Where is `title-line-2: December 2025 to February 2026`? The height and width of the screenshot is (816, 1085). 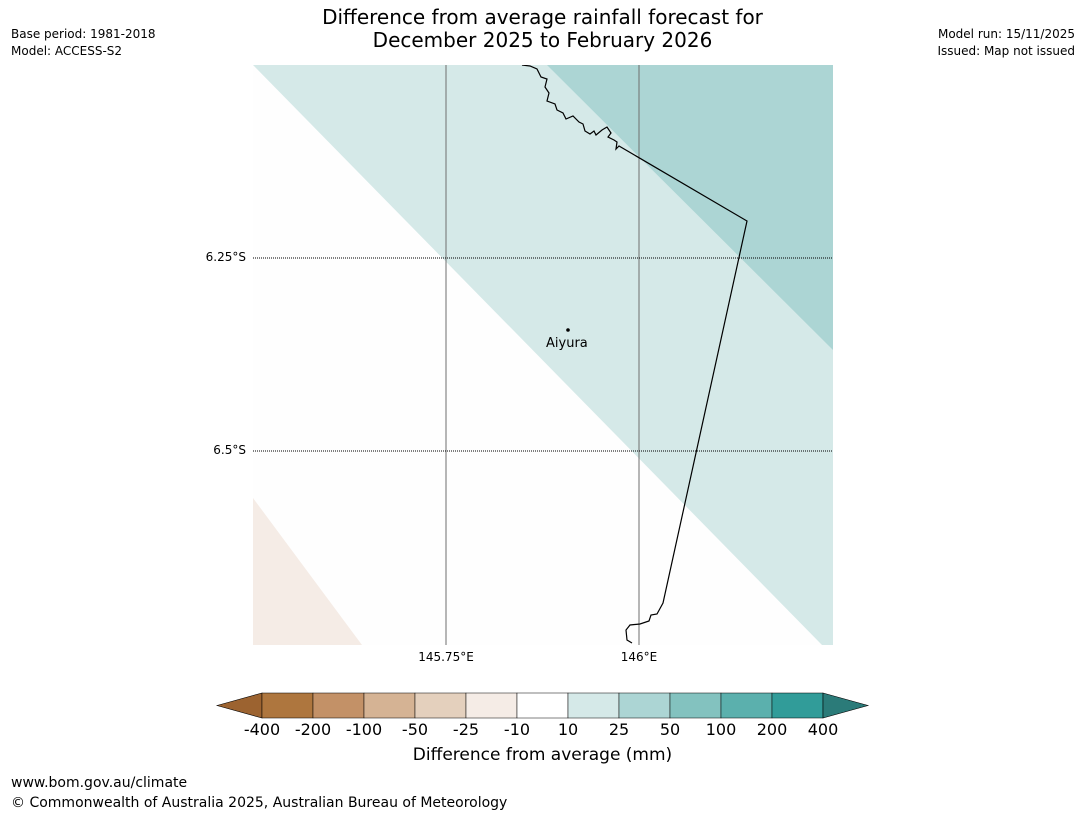 title-line-2: December 2025 to February 2026 is located at coordinates (542, 40).